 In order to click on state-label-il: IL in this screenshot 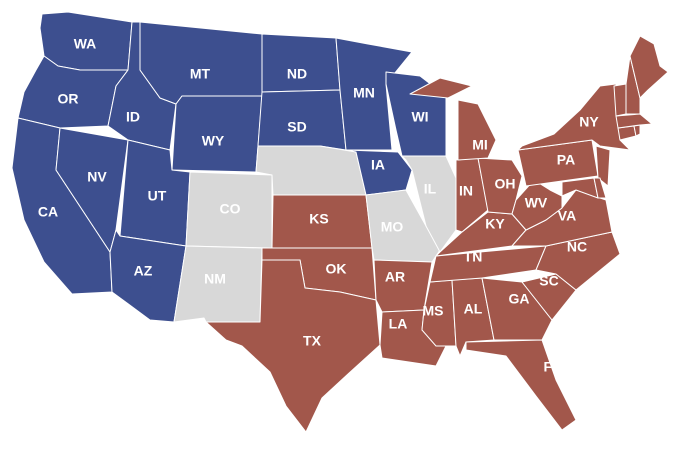, I will do `click(430, 189)`.